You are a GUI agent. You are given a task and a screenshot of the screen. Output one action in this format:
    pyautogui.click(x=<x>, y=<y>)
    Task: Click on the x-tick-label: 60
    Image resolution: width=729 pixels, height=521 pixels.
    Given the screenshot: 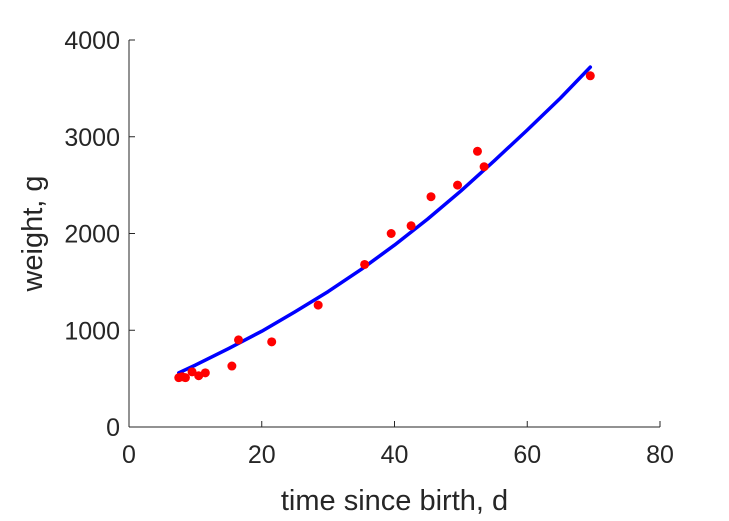 What is the action you would take?
    pyautogui.click(x=527, y=455)
    